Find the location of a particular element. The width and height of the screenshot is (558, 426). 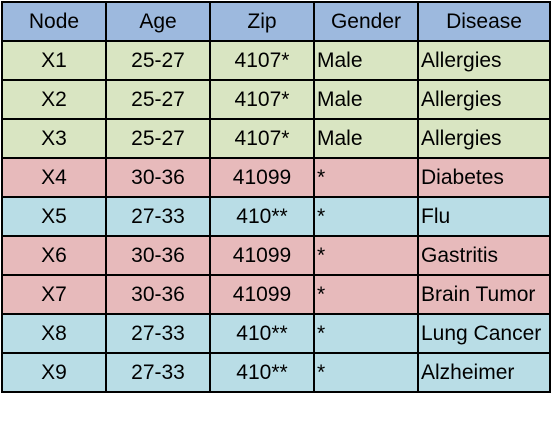

node-cell: X1 is located at coordinates (54, 60).